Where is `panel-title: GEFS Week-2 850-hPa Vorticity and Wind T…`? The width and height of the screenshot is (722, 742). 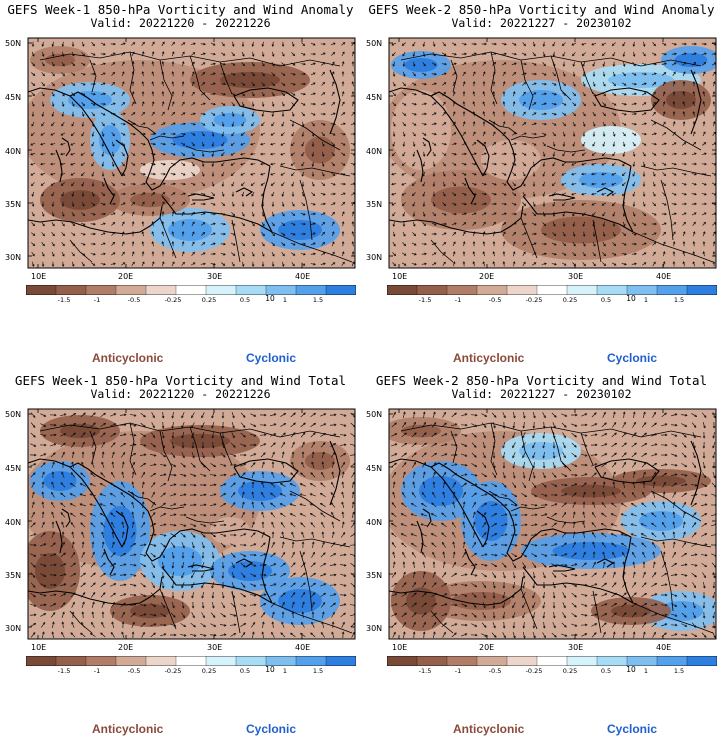
panel-title: GEFS Week-2 850-hPa Vorticity and Wind T… is located at coordinates (541, 380).